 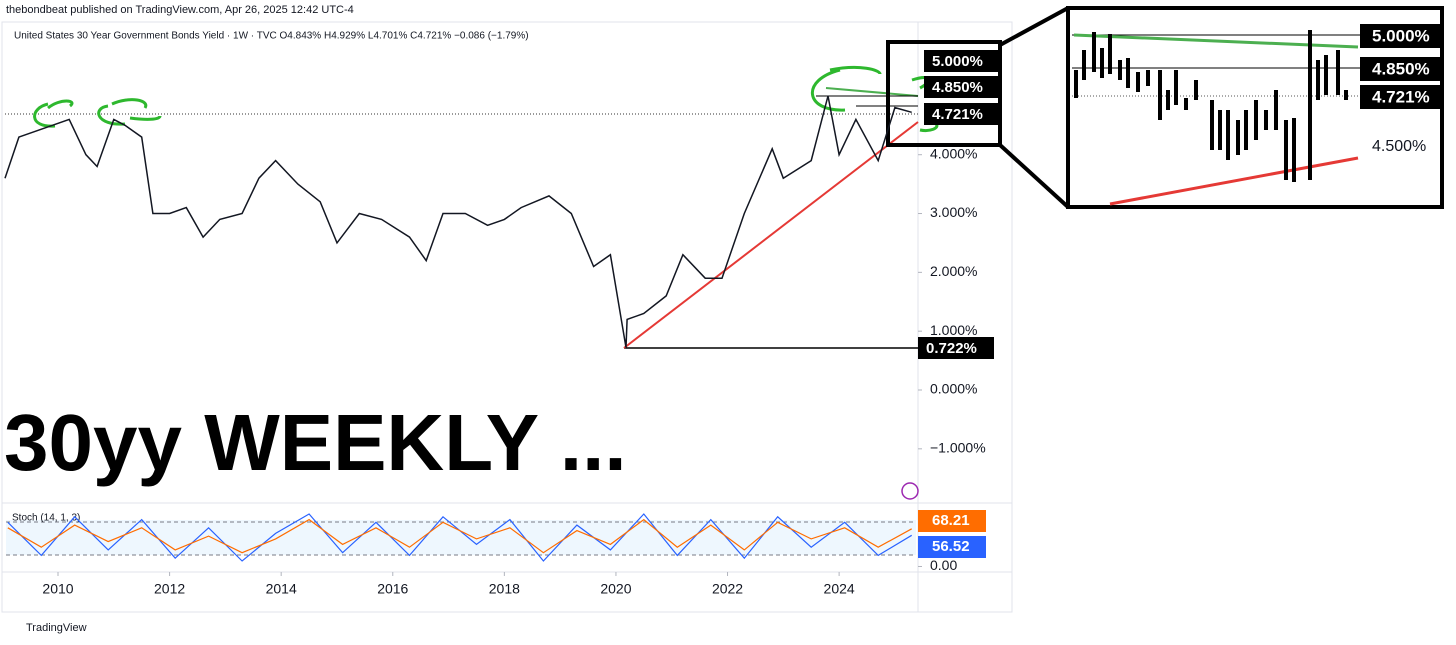 I want to click on x-tick-label: 2020, so click(x=615, y=589).